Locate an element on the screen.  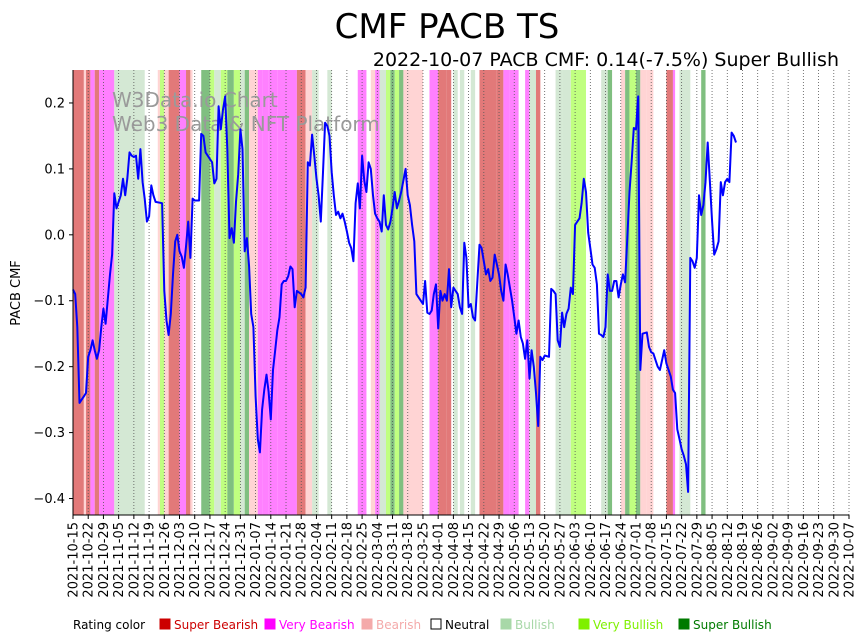
x-tick-label: 2022-02-04 is located at coordinates (317, 560).